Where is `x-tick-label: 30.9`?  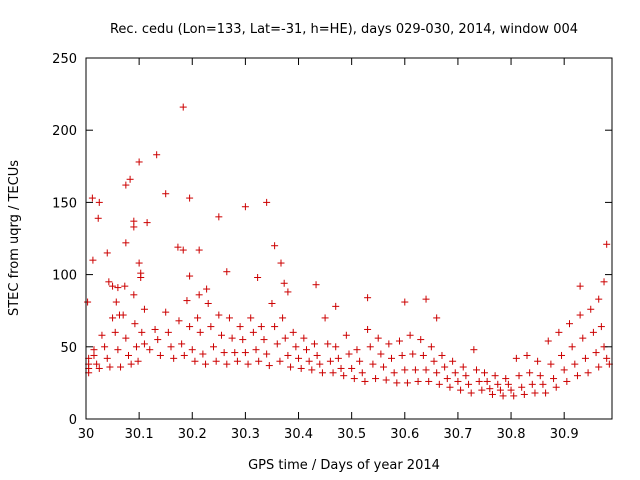 x-tick-label: 30.9 is located at coordinates (564, 434).